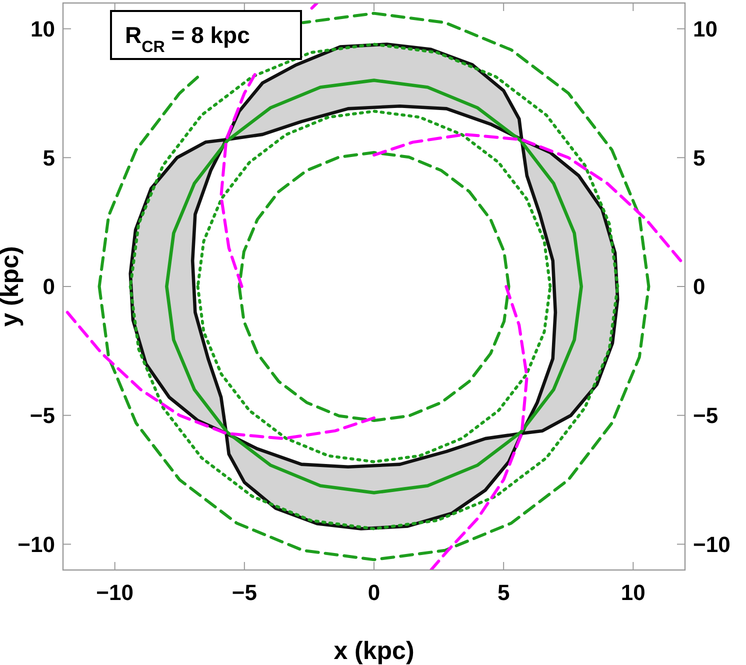 This screenshot has height=665, width=746. Describe the element at coordinates (12, 286) in the screenshot. I see `y-axis-title: y (kpc)` at that location.